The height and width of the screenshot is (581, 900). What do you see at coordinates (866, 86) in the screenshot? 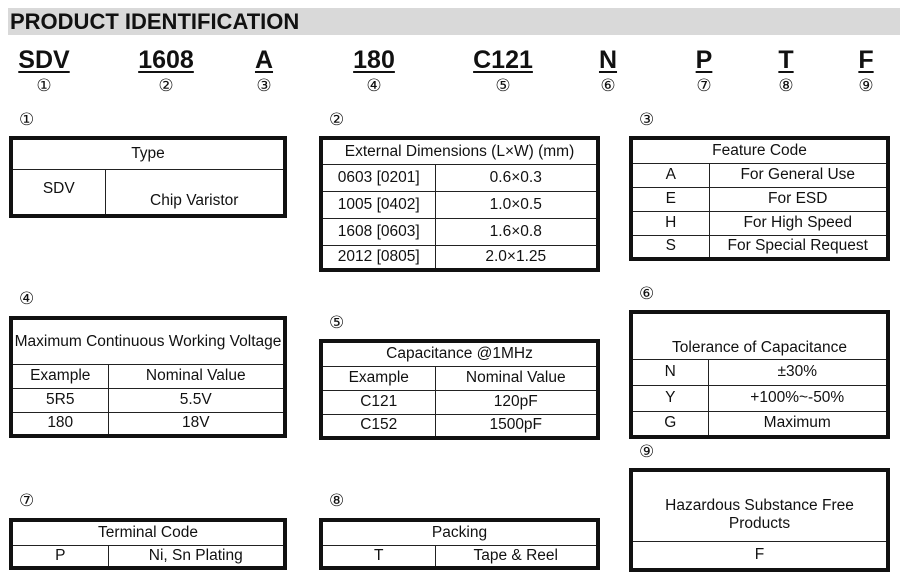
I see `segment-number: ⑨` at bounding box center [866, 86].